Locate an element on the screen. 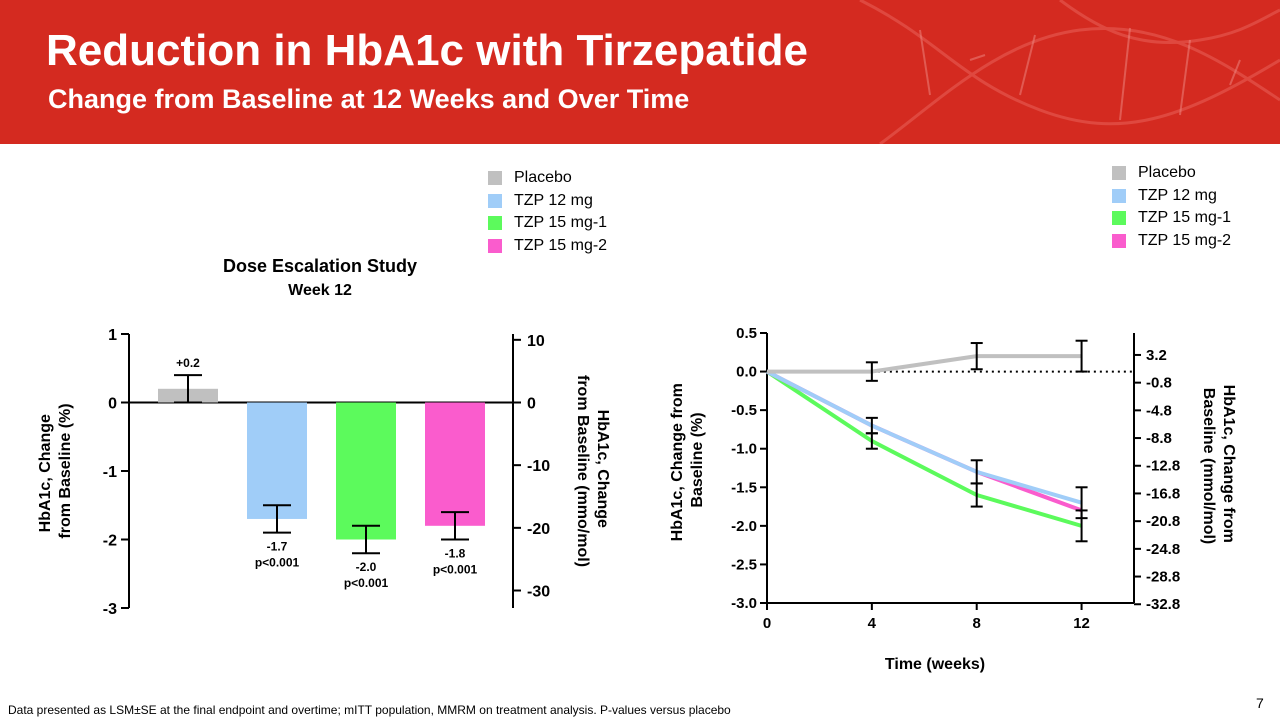  line-y2-axis-label-line2: Baseline (mmol/mol) is located at coordinates (1208, 466).